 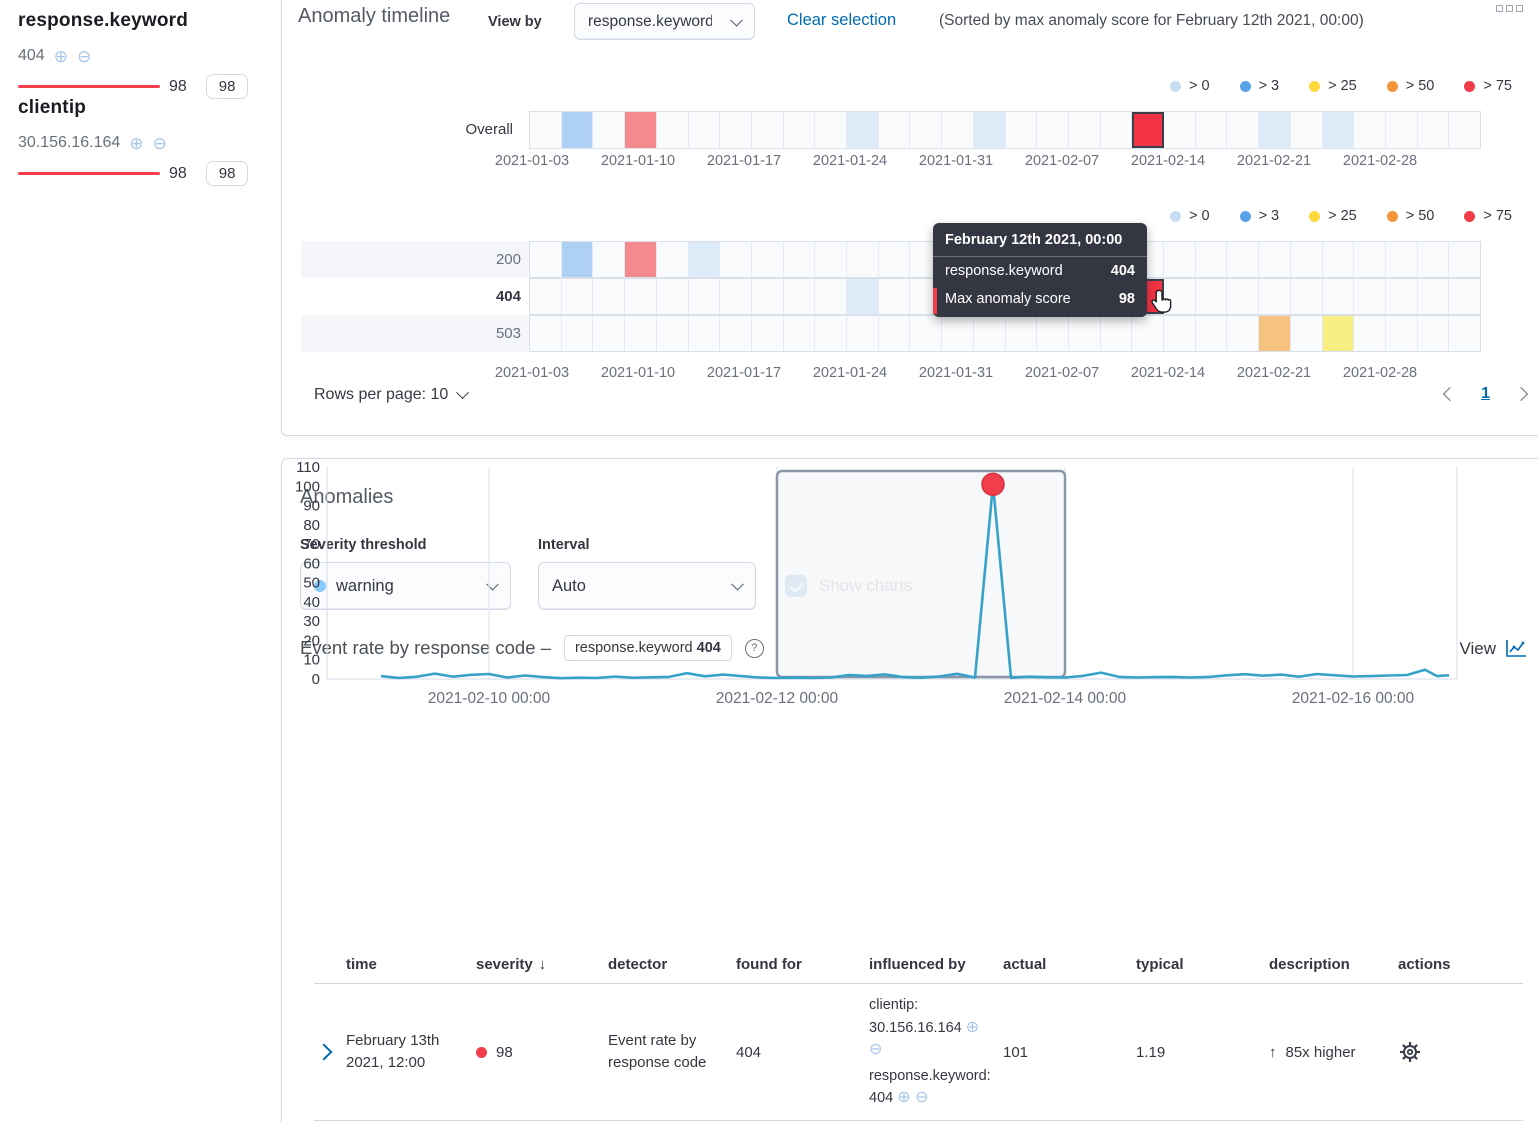 What do you see at coordinates (415, 296) in the screenshot?
I see `swimlane-row-label-404: 404` at bounding box center [415, 296].